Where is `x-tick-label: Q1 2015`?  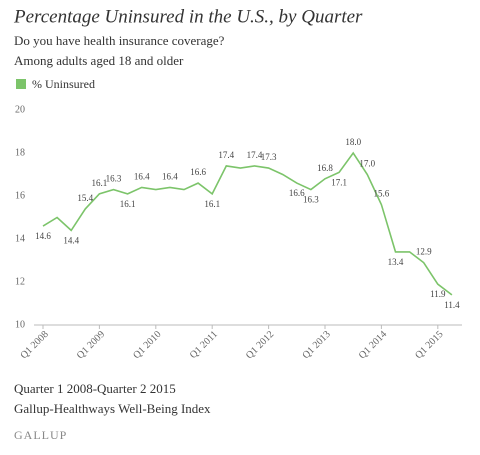 x-tick-label: Q1 2015 is located at coordinates (429, 345).